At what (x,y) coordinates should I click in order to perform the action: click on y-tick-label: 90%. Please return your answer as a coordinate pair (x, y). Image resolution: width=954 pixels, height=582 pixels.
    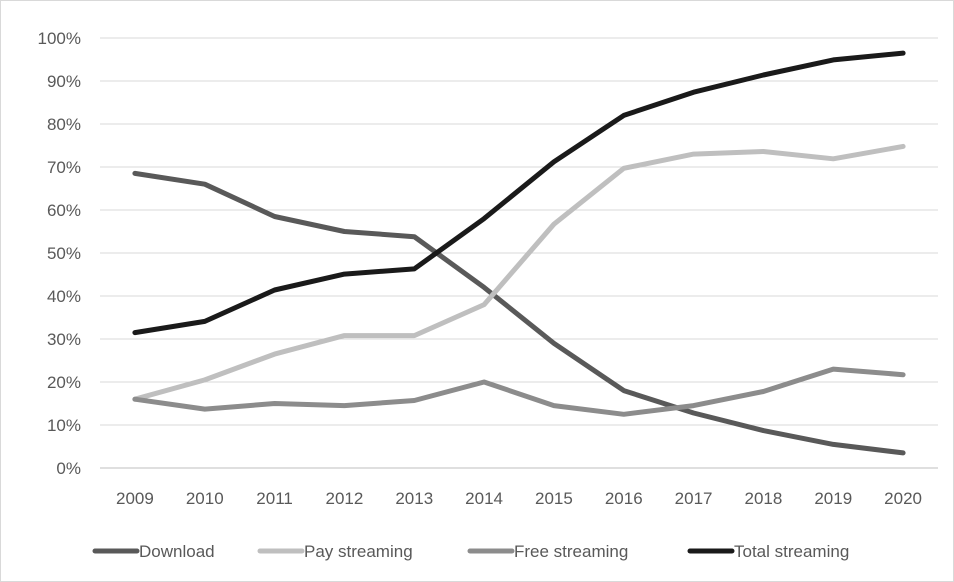
    Looking at the image, I should click on (64, 81).